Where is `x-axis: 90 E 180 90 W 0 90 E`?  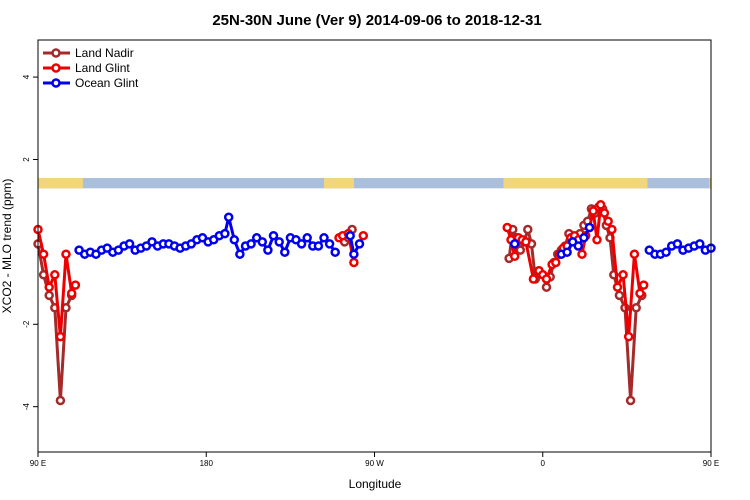
x-axis: 90 E 180 90 W 0 90 E is located at coordinates (374, 460).